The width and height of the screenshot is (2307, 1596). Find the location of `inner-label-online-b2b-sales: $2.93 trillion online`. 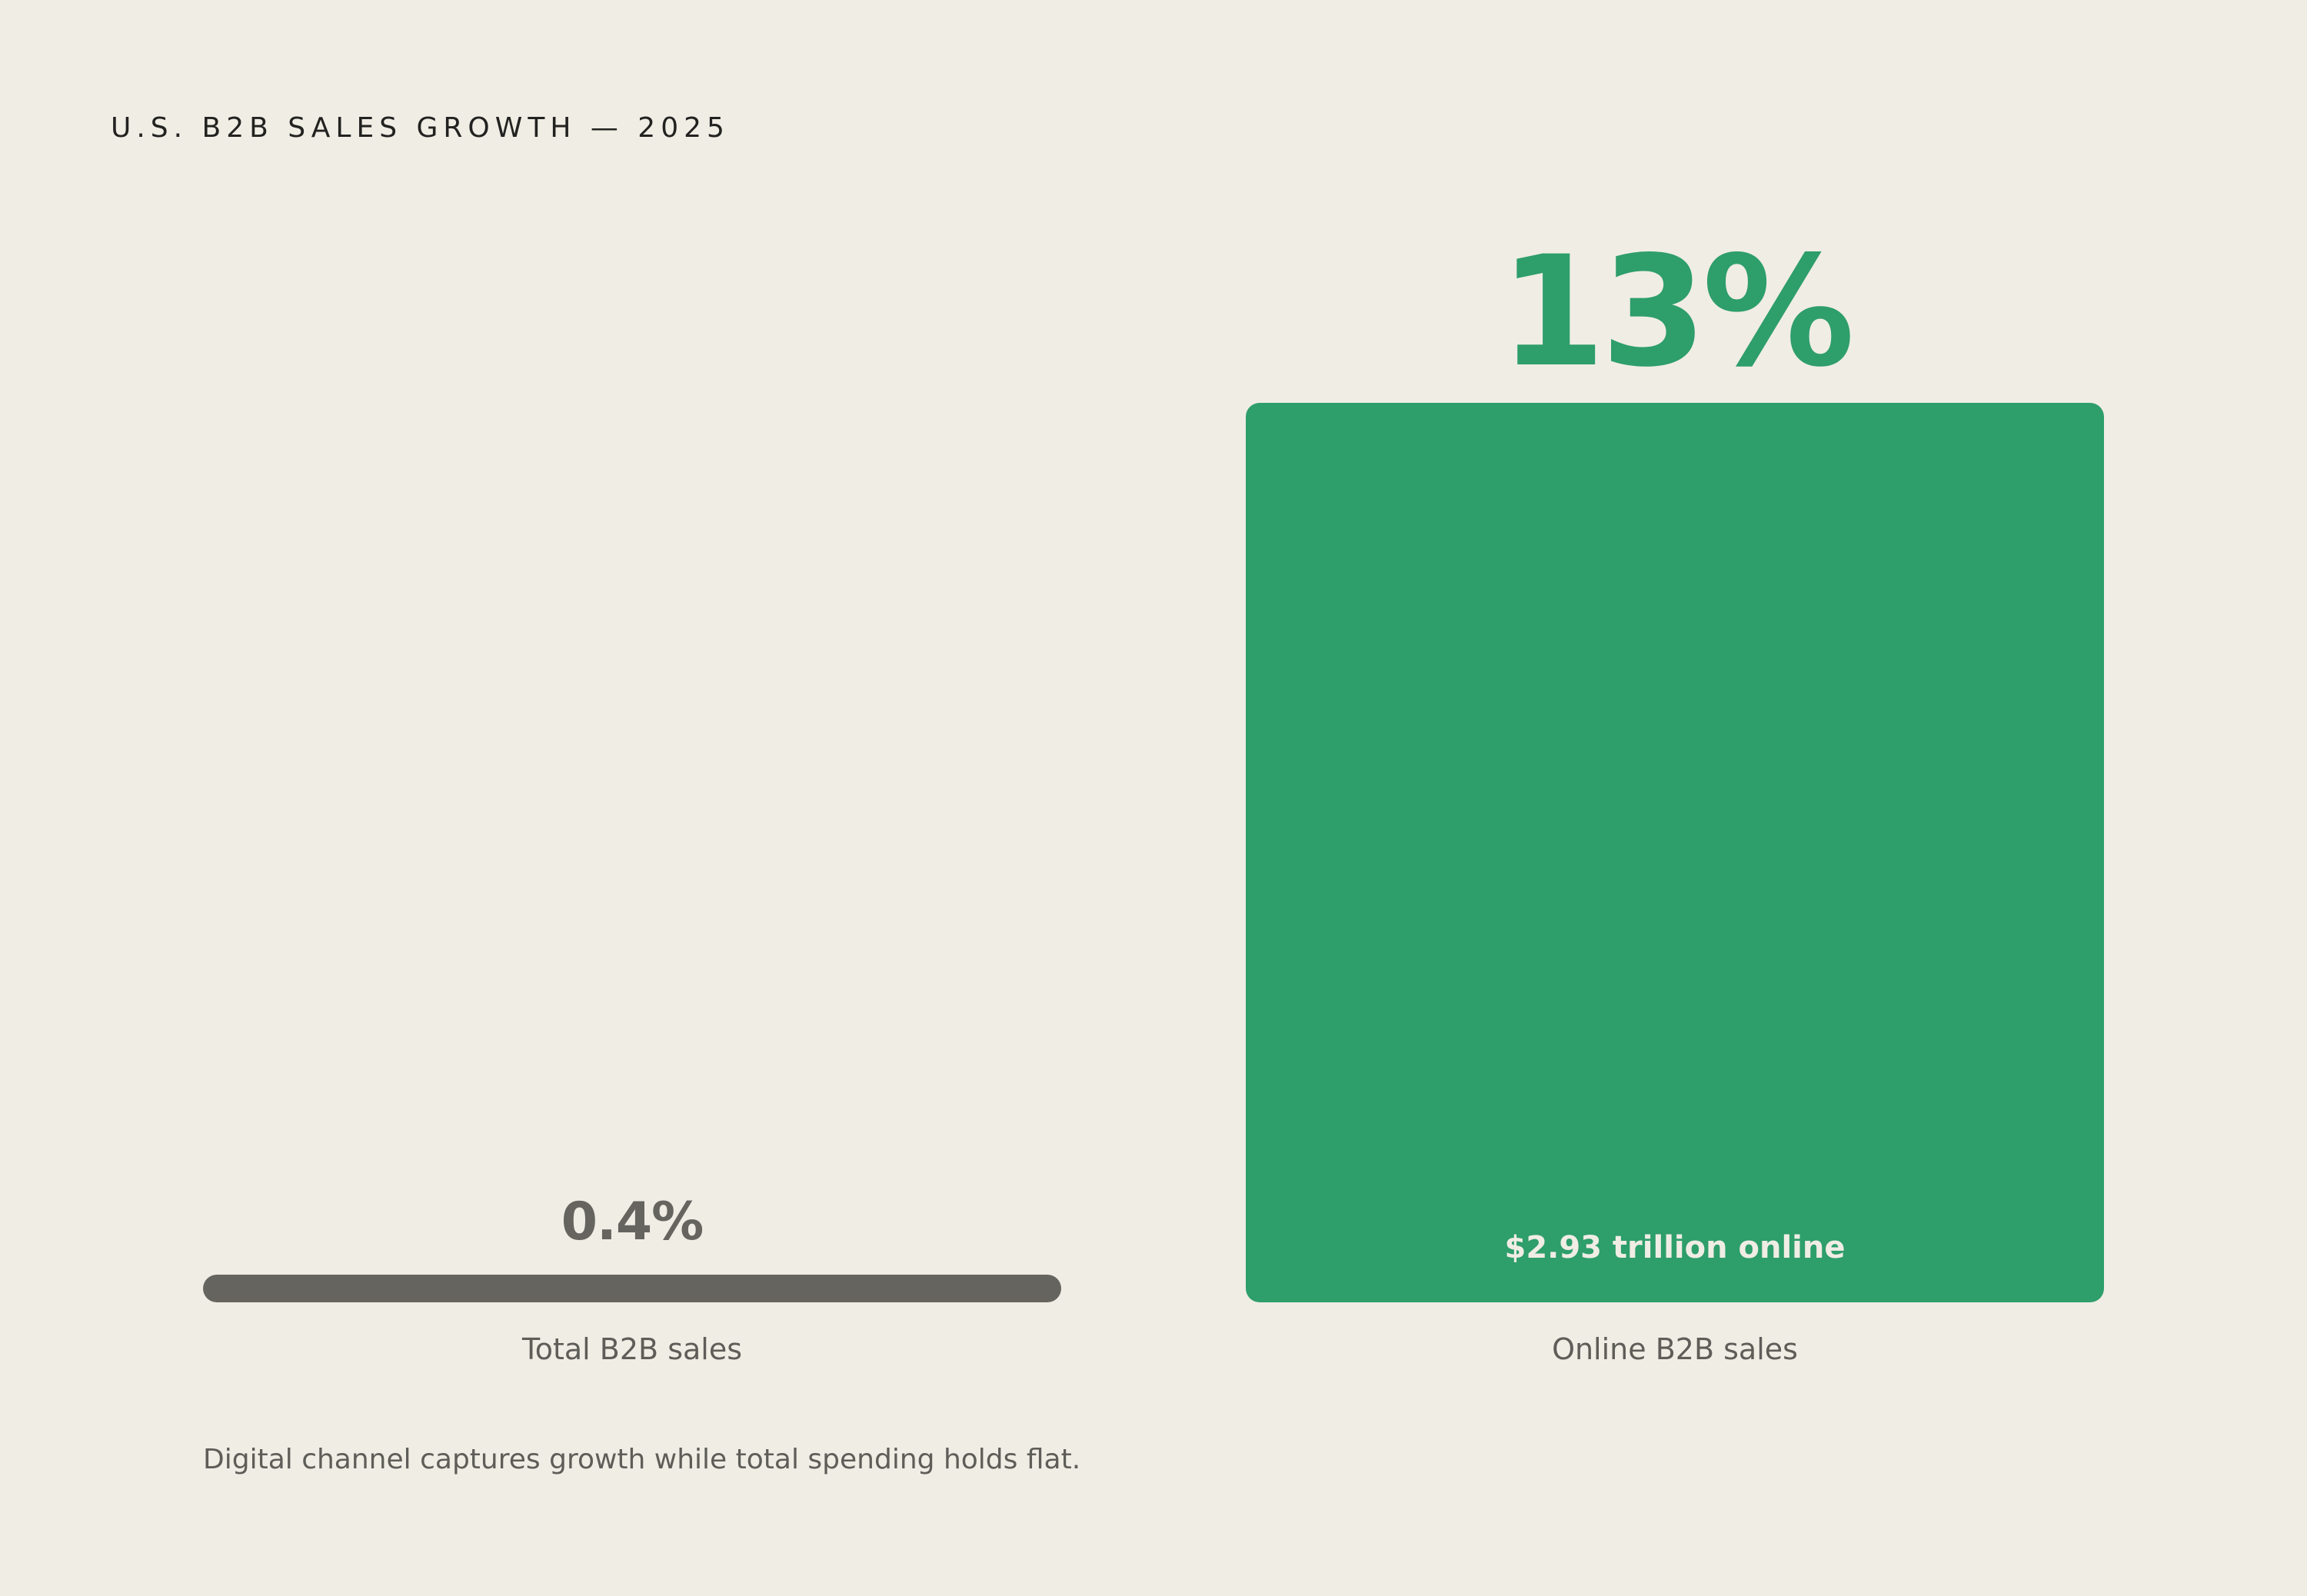

inner-label-online-b2b-sales: $2.93 trillion online is located at coordinates (1674, 1247).